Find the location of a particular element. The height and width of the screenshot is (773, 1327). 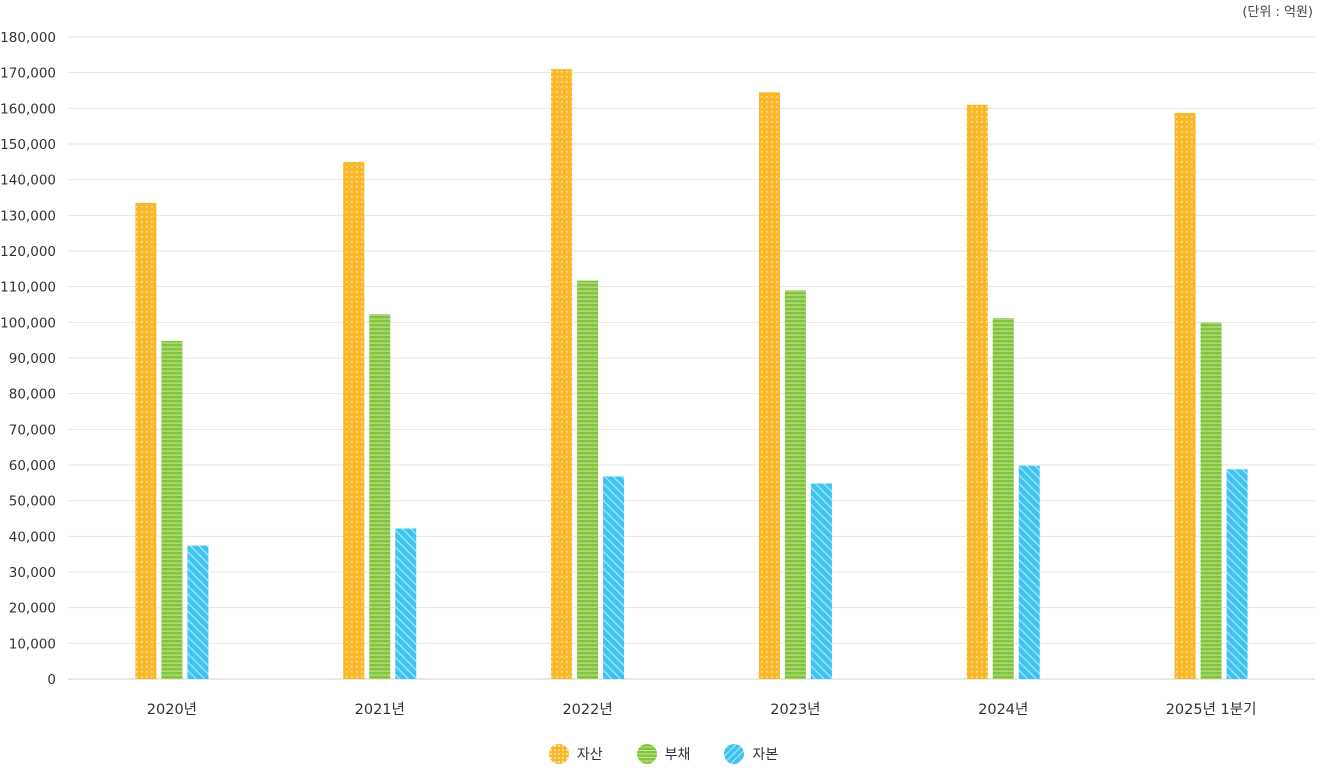

legend-item: 자산 is located at coordinates (575, 754).